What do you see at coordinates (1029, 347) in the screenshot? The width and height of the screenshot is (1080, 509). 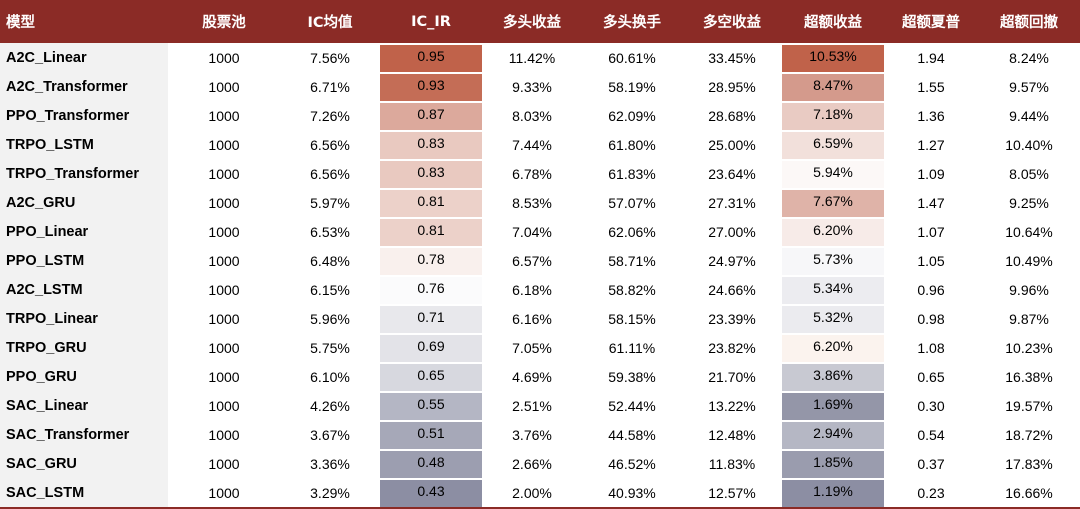 I see `excess-drawdown-cell: 10.23%` at bounding box center [1029, 347].